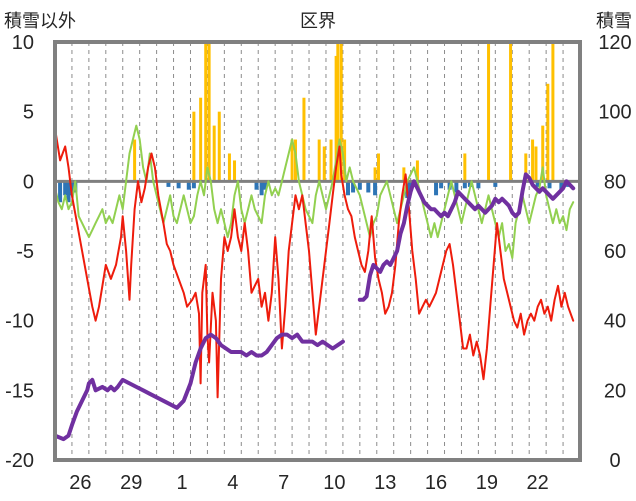 The image size is (636, 501). Describe the element at coordinates (309, 483) in the screenshot. I see `x-axis-ticks: 26 29 1 4 7 10 13 16 19 22` at that location.